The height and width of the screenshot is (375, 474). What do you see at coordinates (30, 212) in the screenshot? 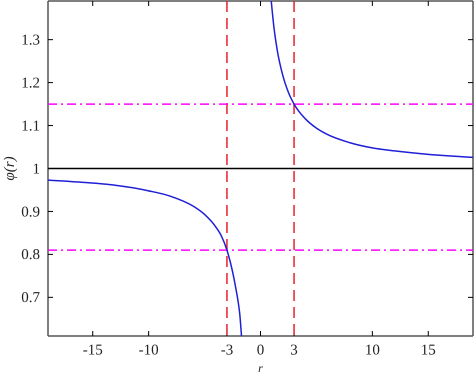
I see `y-tick-label: 0.9` at bounding box center [30, 212].